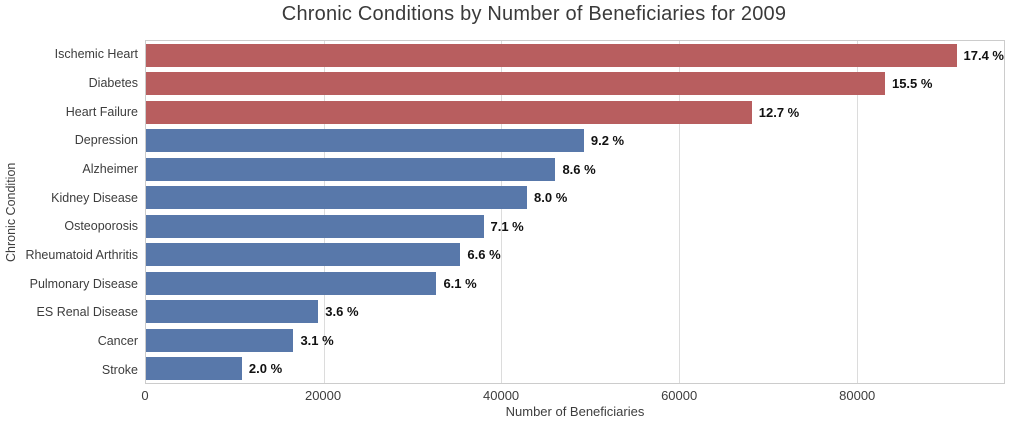  I want to click on bar-value-label: 9.2 %, so click(607, 141).